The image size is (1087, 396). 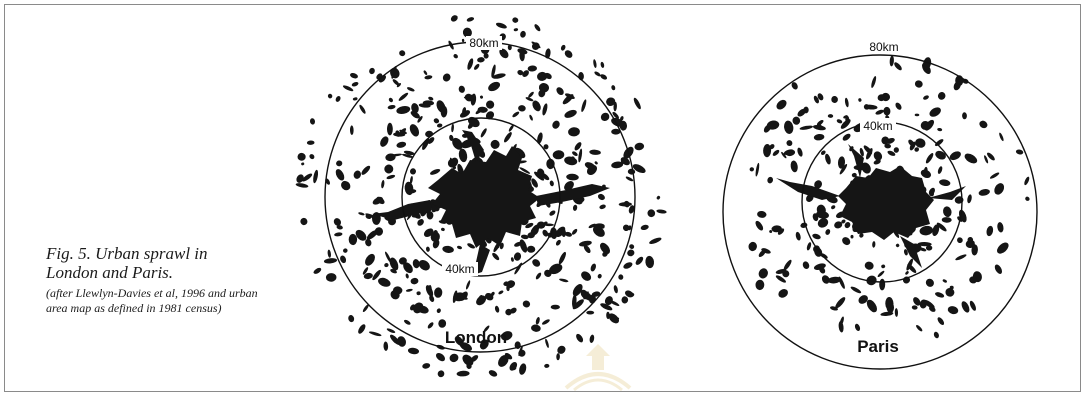 What do you see at coordinates (878, 125) in the screenshot?
I see `paris-inner-label-bg` at bounding box center [878, 125].